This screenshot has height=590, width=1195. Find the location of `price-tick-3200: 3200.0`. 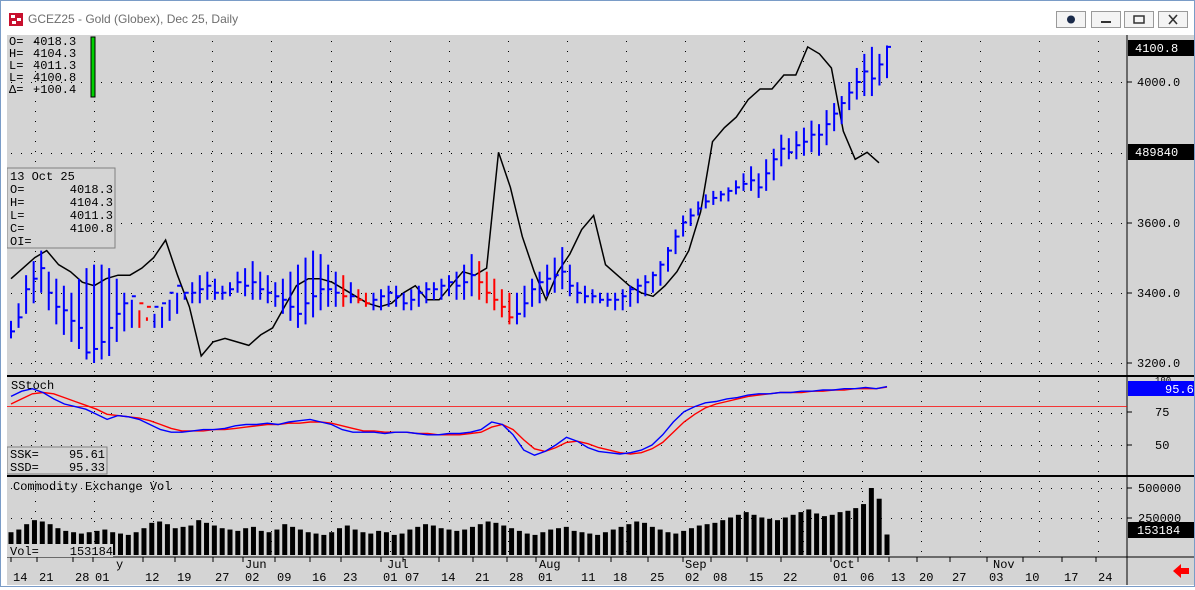

price-tick-3200: 3200.0 is located at coordinates (1158, 364).